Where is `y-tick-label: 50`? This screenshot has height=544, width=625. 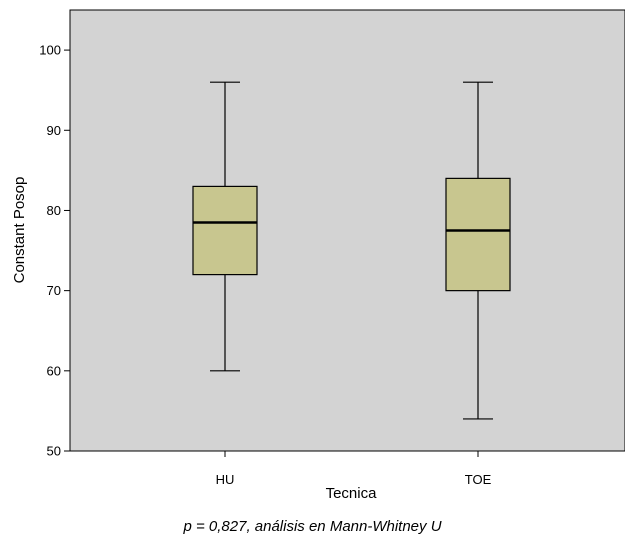
y-tick-label: 50 is located at coordinates (54, 451).